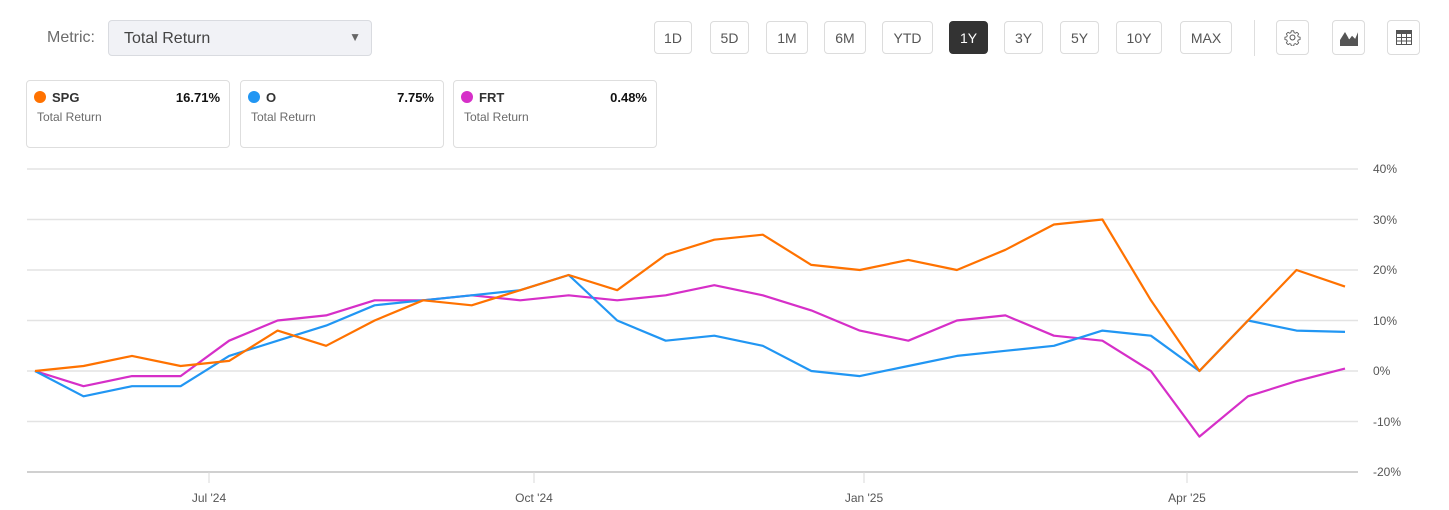 The image size is (1449, 510). I want to click on range-button-10y: 10Y, so click(1139, 37).